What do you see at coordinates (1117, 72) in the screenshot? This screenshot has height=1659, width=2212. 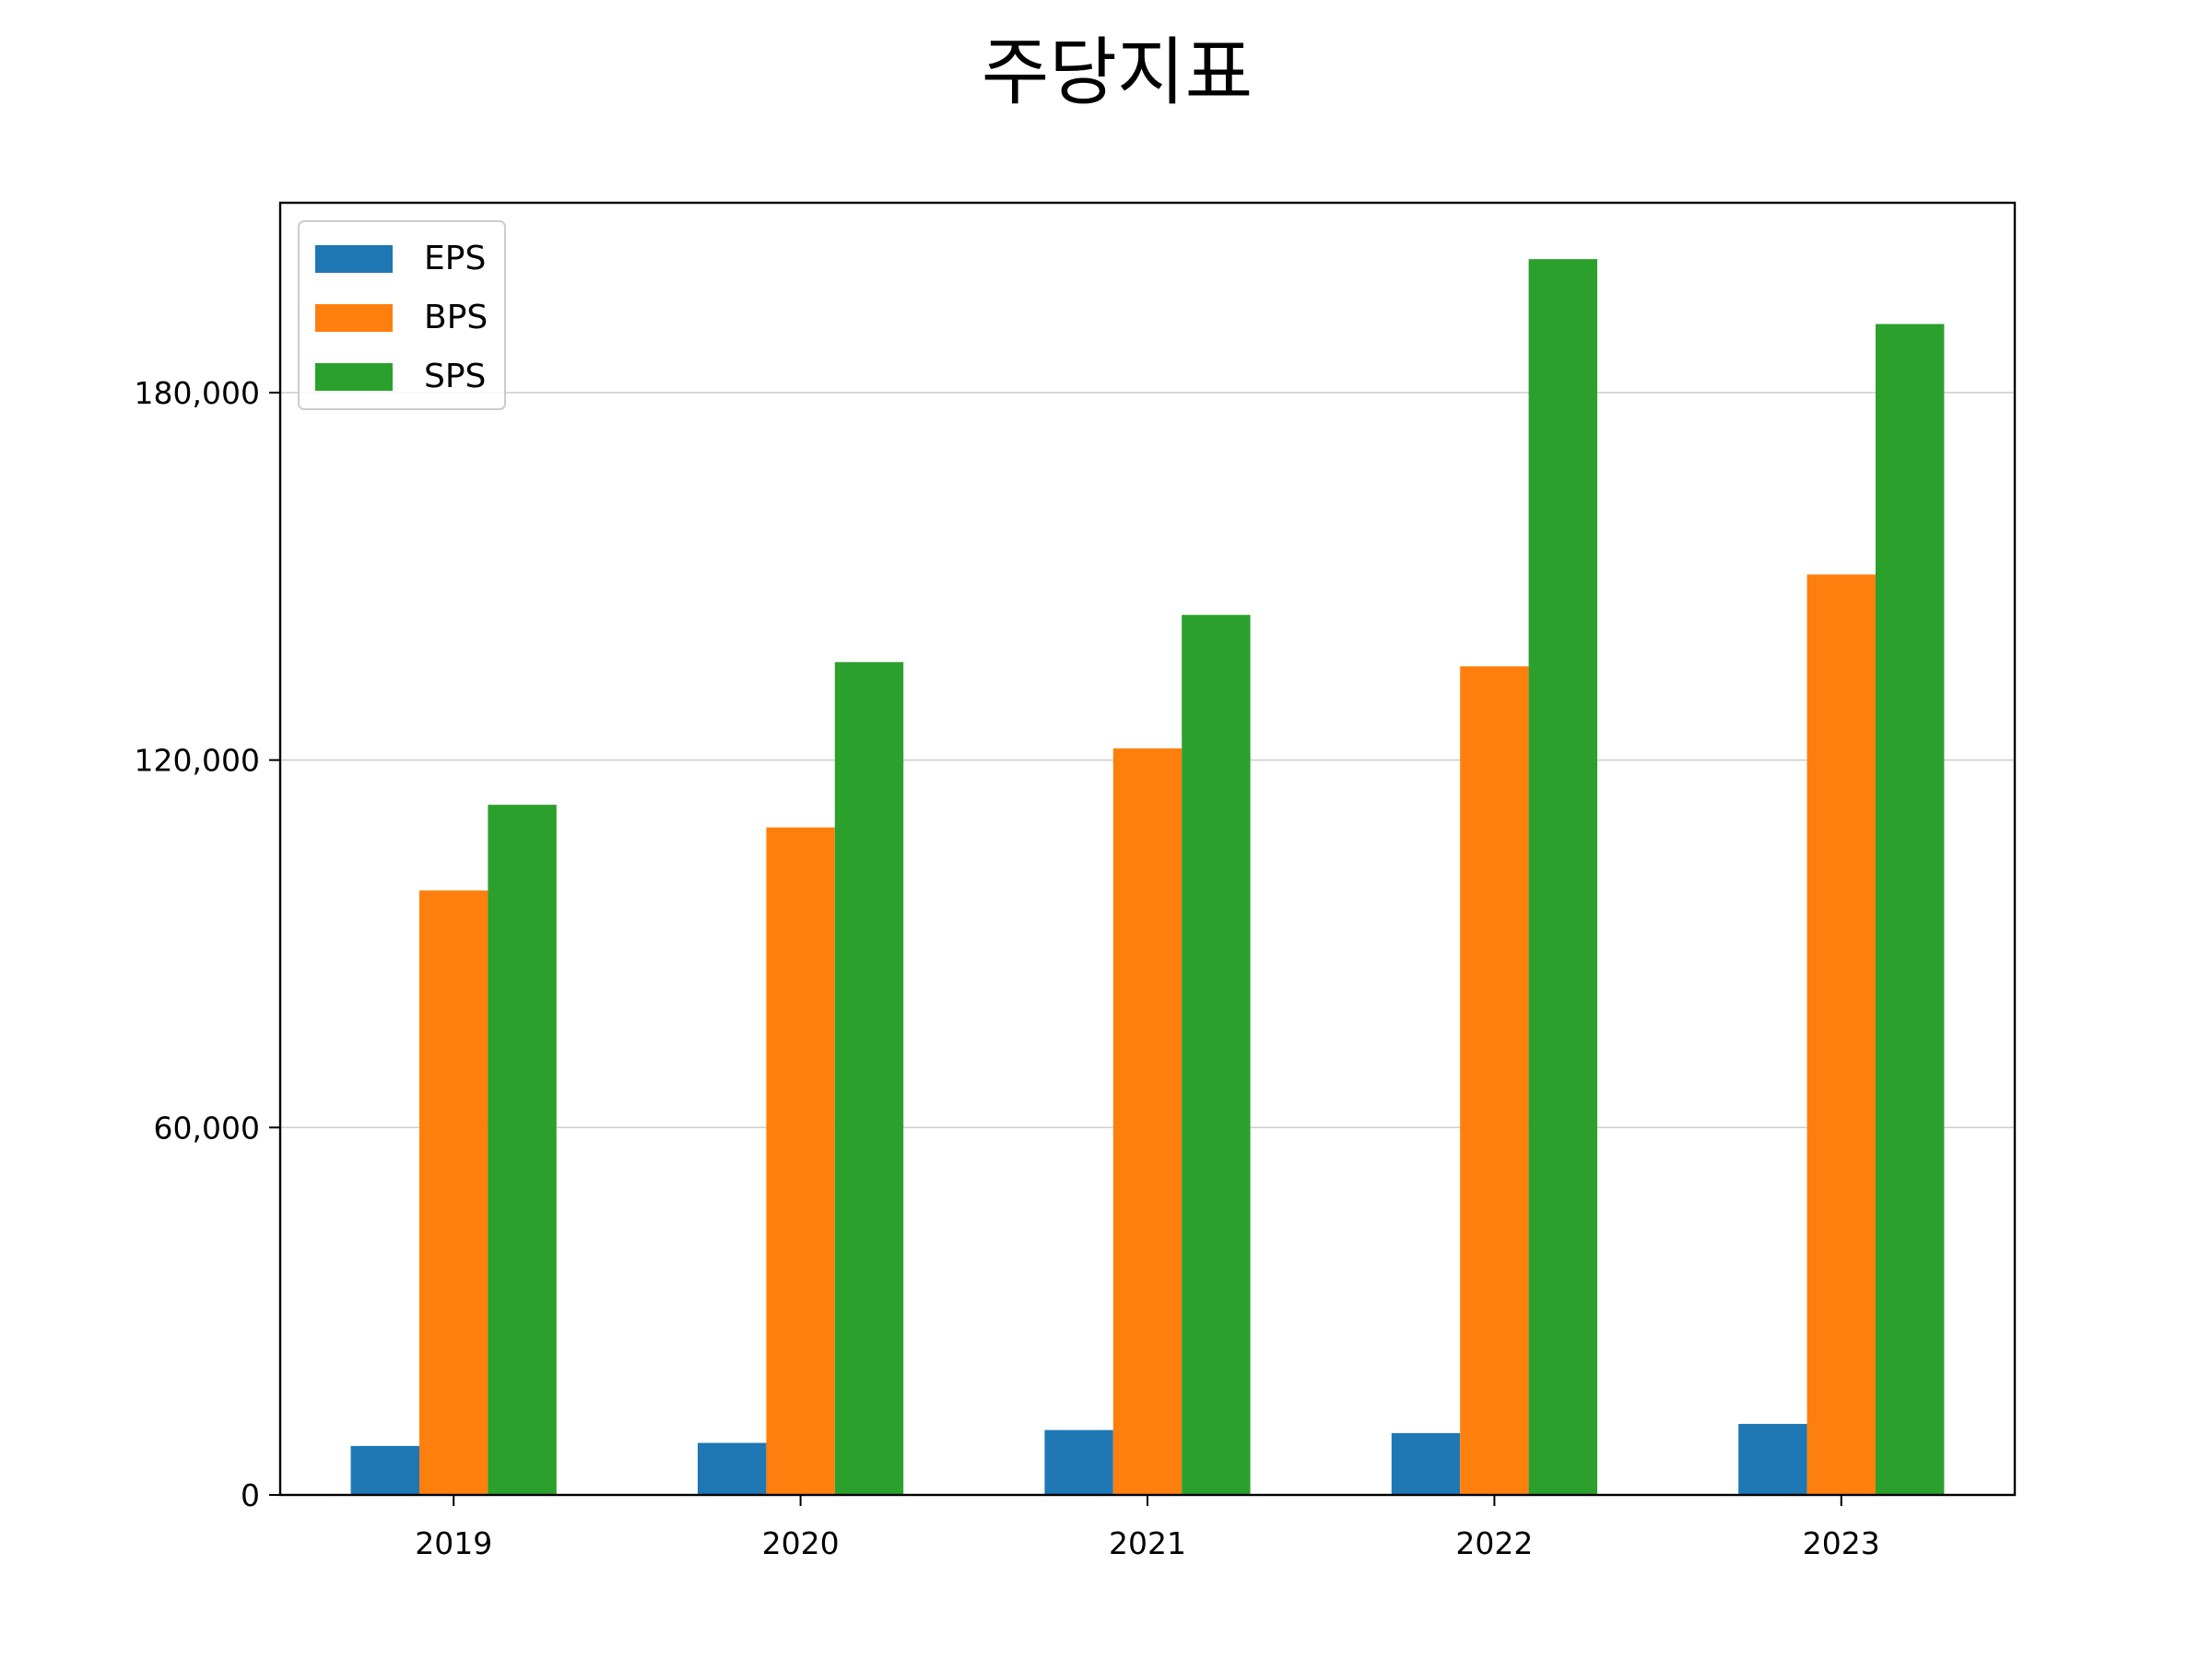 I see `chart-title: 주당지표` at bounding box center [1117, 72].